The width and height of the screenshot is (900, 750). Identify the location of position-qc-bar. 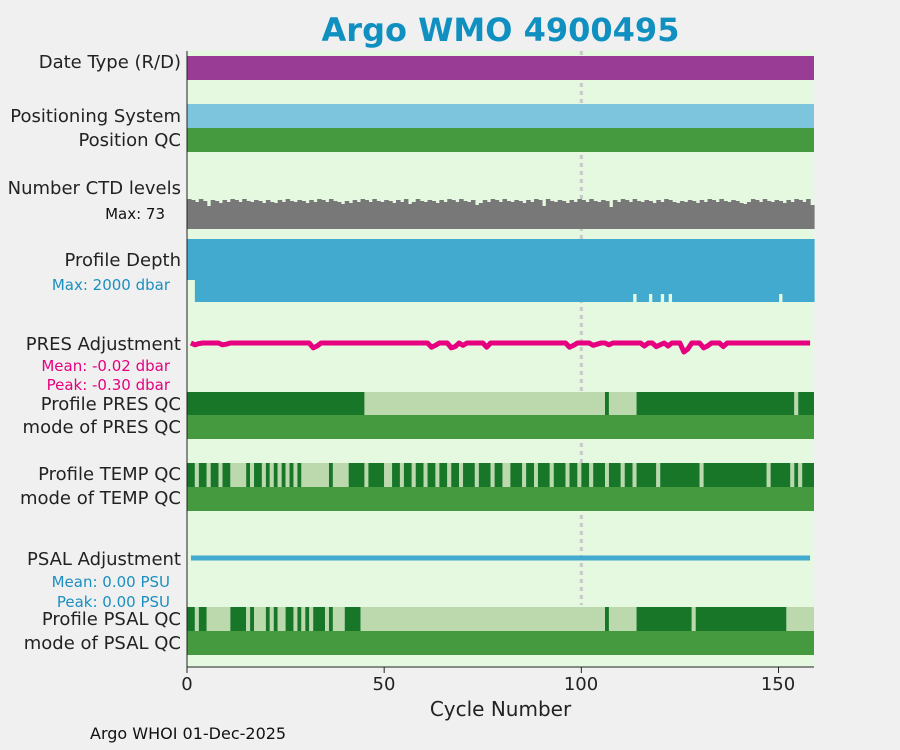
(500, 140).